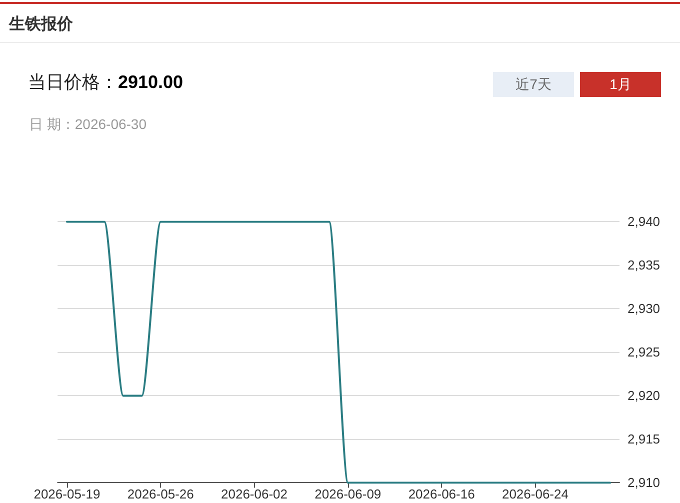  Describe the element at coordinates (644, 308) in the screenshot. I see `y-tick-label: 2,930` at that location.